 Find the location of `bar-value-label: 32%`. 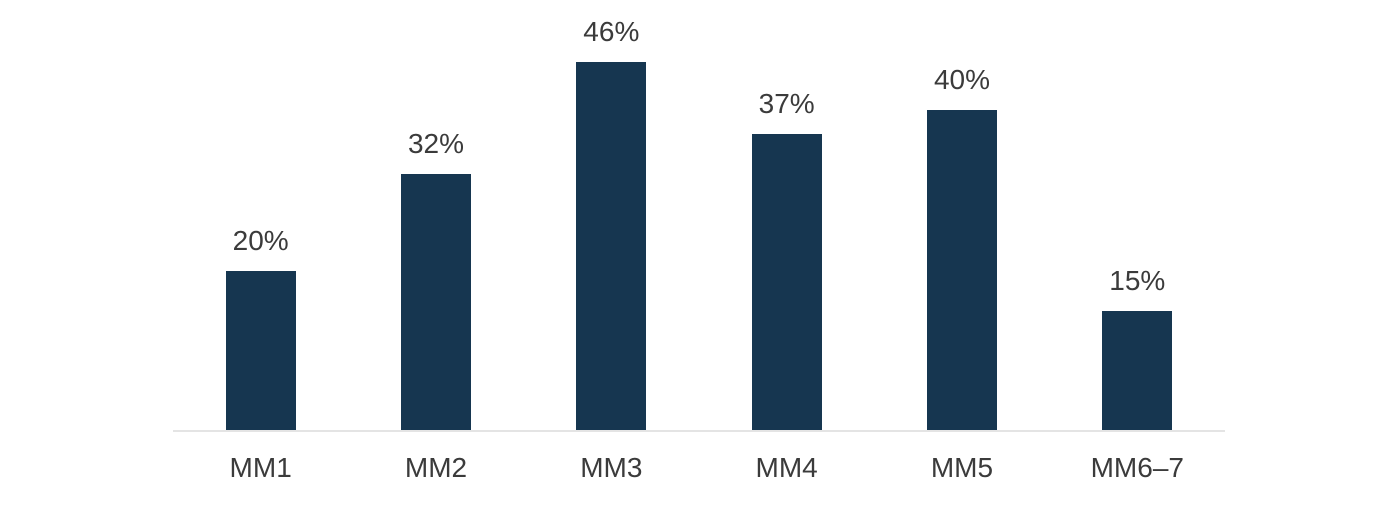

bar-value-label: 32% is located at coordinates (436, 143).